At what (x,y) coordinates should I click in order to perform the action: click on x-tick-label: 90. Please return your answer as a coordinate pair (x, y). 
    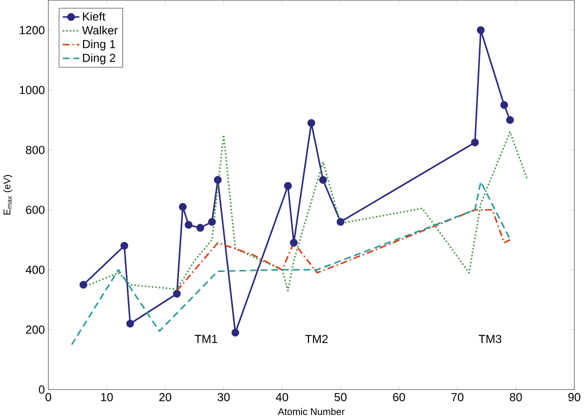
    Looking at the image, I should click on (574, 397).